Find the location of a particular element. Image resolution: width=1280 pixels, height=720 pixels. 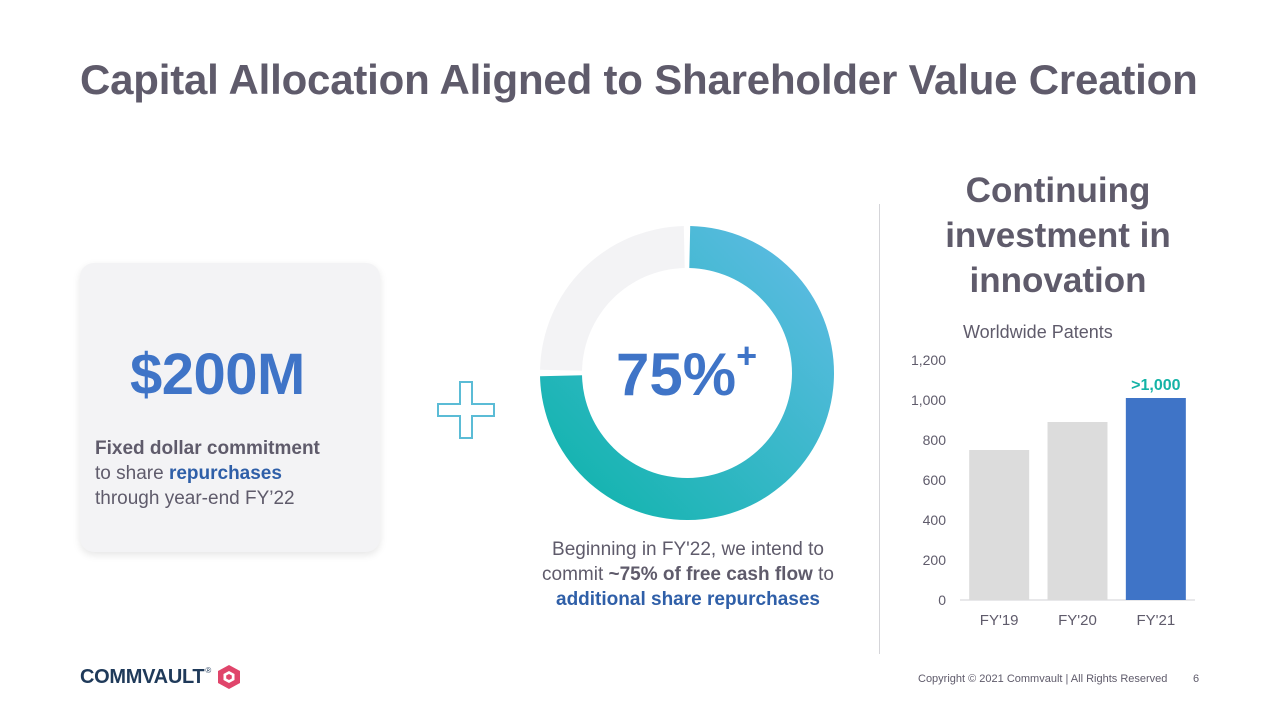

x-tick-label: FY'19 is located at coordinates (999, 620).